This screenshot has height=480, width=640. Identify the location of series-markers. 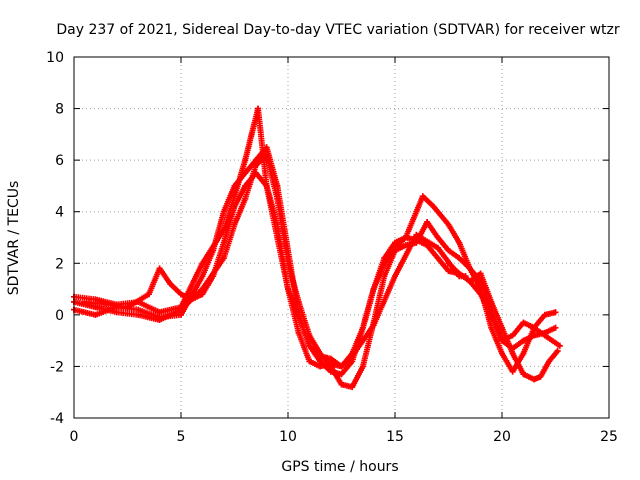
(503, 321).